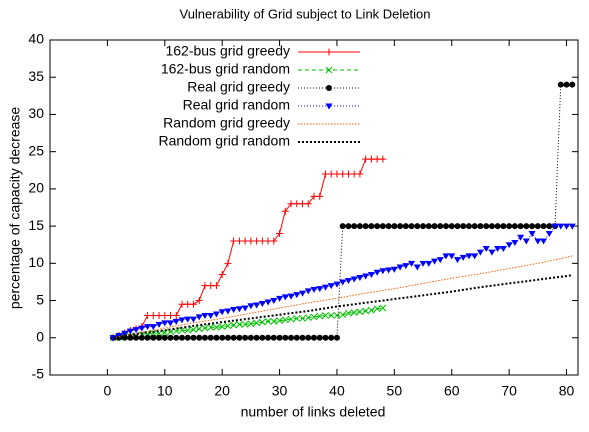 The width and height of the screenshot is (589, 432). Describe the element at coordinates (224, 141) in the screenshot. I see `legend-label: Random grid random` at that location.